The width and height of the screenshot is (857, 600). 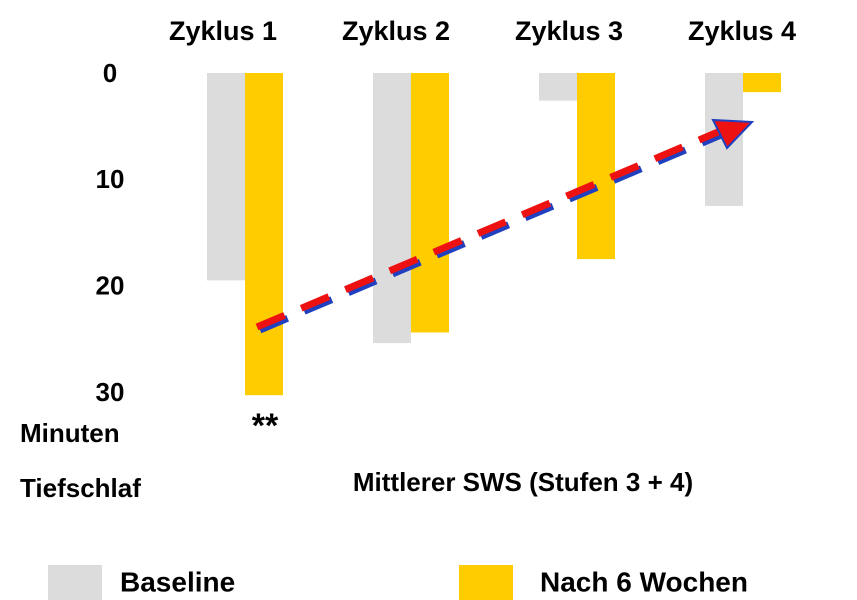 What do you see at coordinates (644, 581) in the screenshot?
I see `legend-label: Nach 6 Wochen` at bounding box center [644, 581].